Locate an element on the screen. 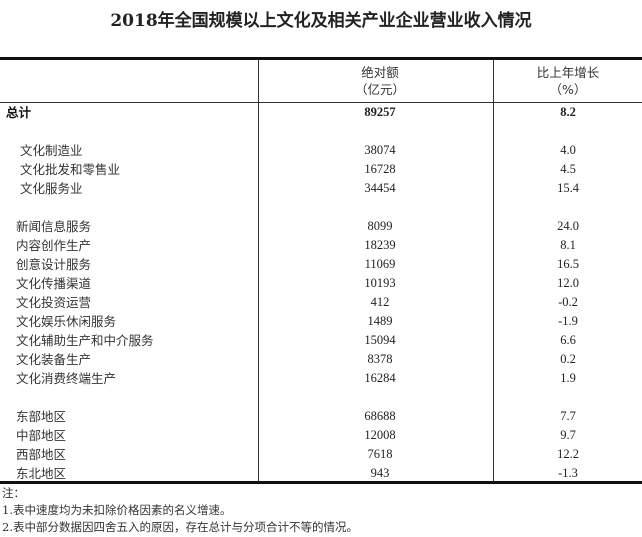 This screenshot has height=537, width=642. header-rule is located at coordinates (321, 102).